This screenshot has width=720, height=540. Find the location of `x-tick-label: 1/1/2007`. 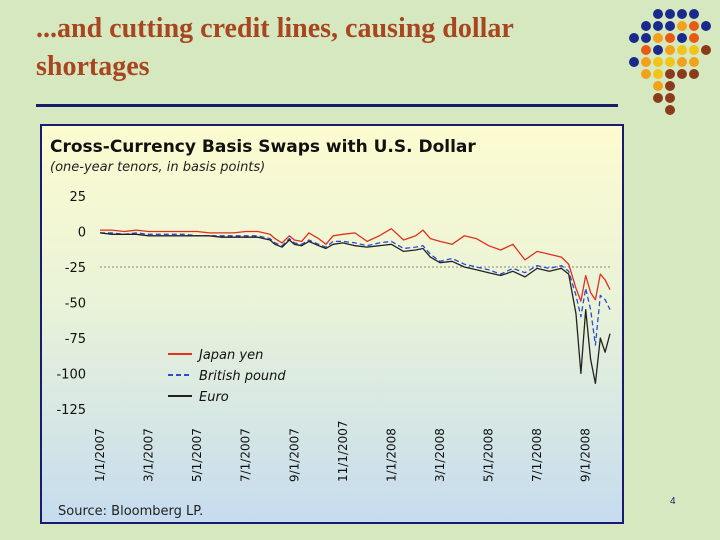

x-tick-label: 1/1/2007 is located at coordinates (100, 455).